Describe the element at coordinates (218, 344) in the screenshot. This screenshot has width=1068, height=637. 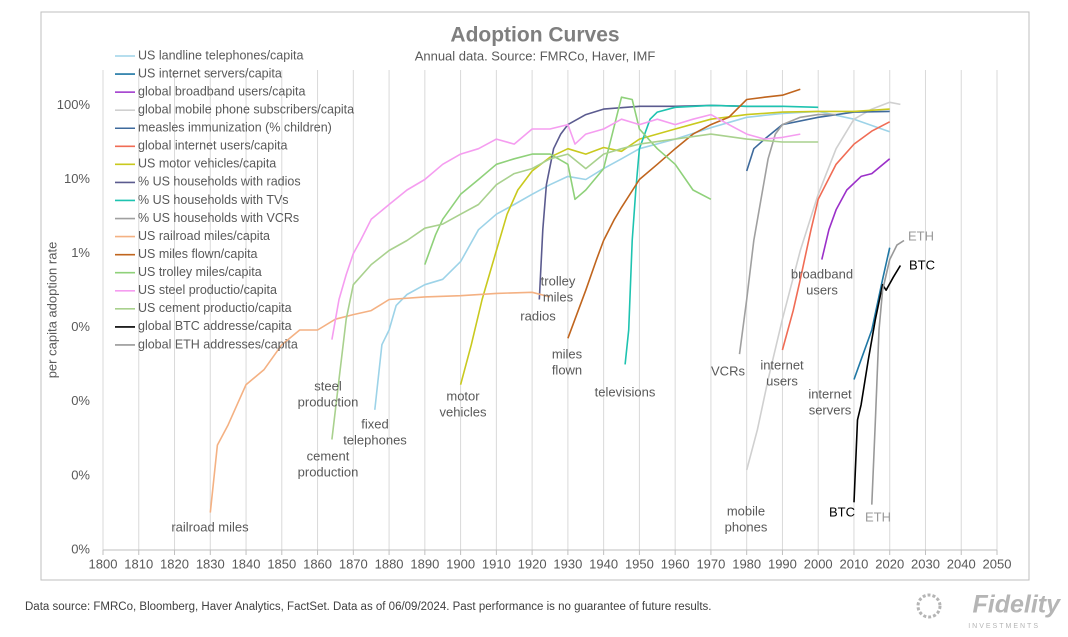
I see `legend-label: global ETH addresses/capita` at that location.